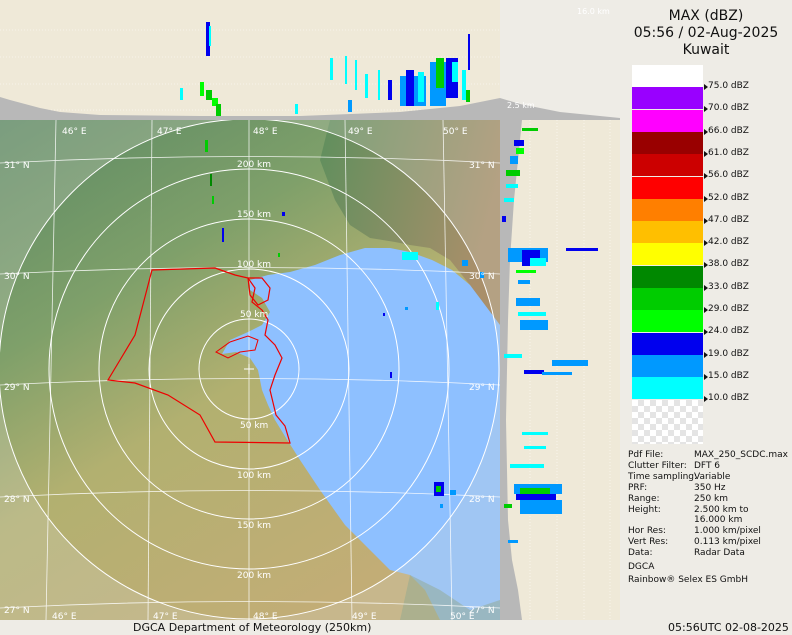 The image size is (792, 635). I want to click on height-bottom-label: 2.5 km, so click(521, 105).